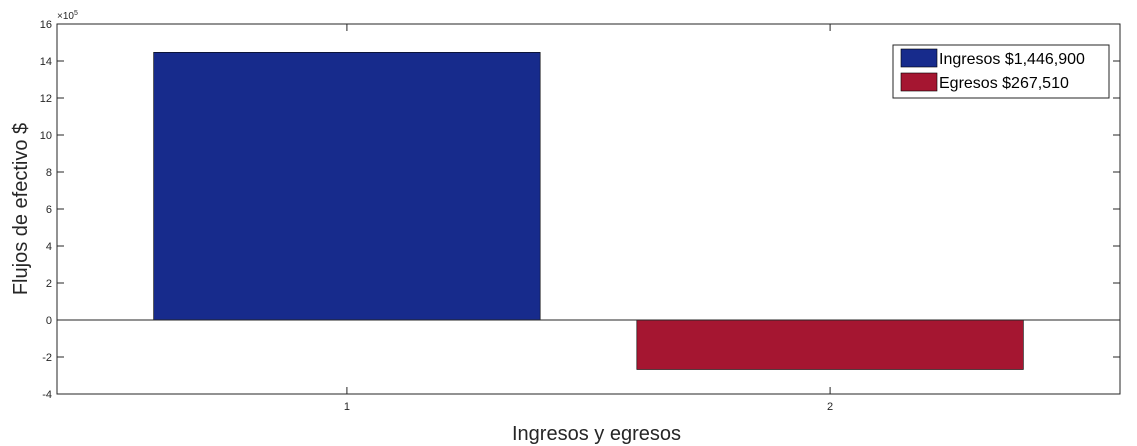 Image resolution: width=1137 pixels, height=446 pixels. Describe the element at coordinates (347, 407) in the screenshot. I see `x-tick-label: 1` at that location.